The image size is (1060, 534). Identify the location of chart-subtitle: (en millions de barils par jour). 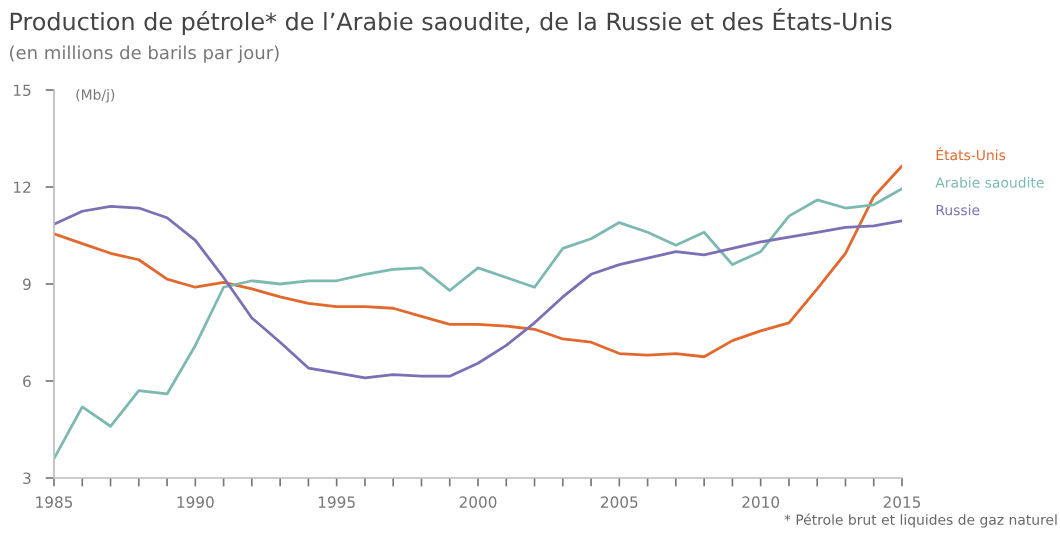
(144, 54).